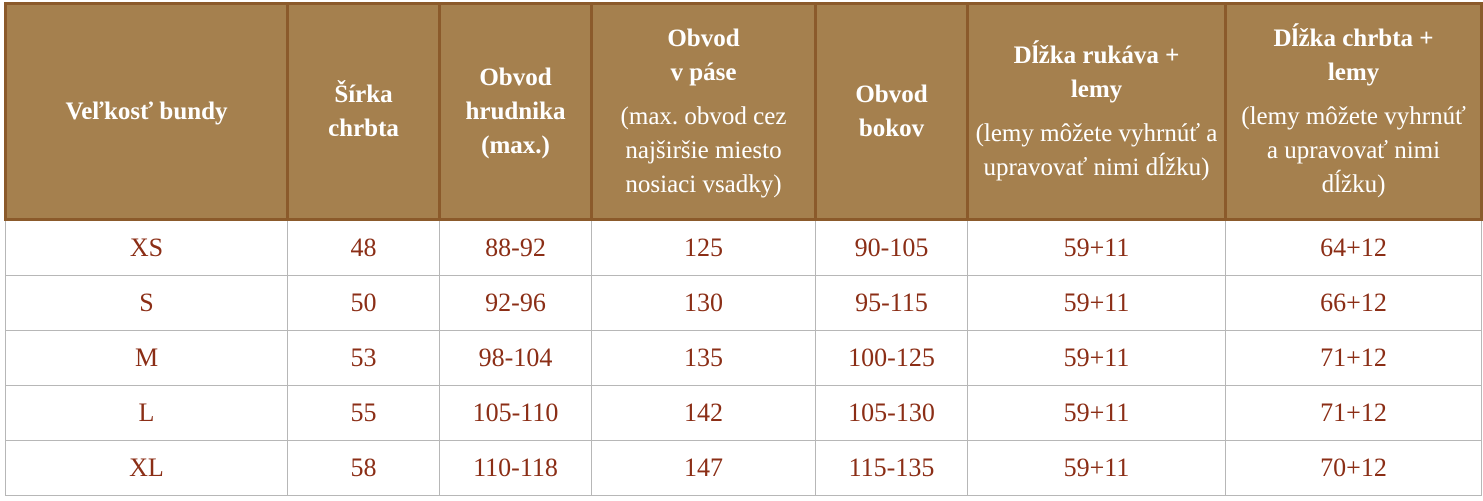 This screenshot has height=501, width=1483. Describe the element at coordinates (146, 247) in the screenshot. I see `cell-size: XS` at that location.